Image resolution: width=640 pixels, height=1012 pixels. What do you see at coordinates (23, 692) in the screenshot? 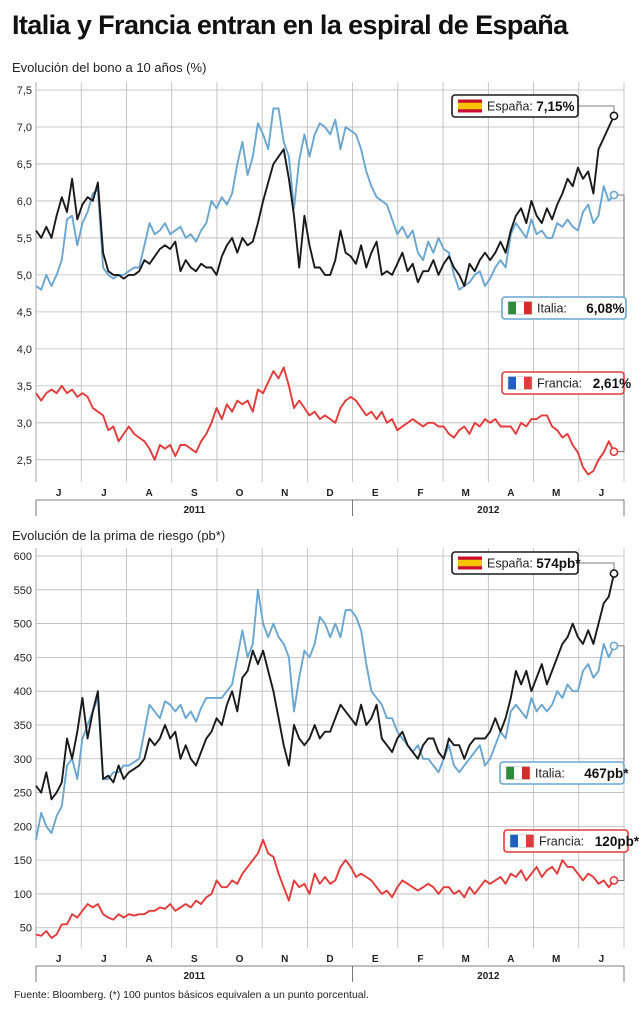
I see `y-tick-label: 400` at bounding box center [23, 692].